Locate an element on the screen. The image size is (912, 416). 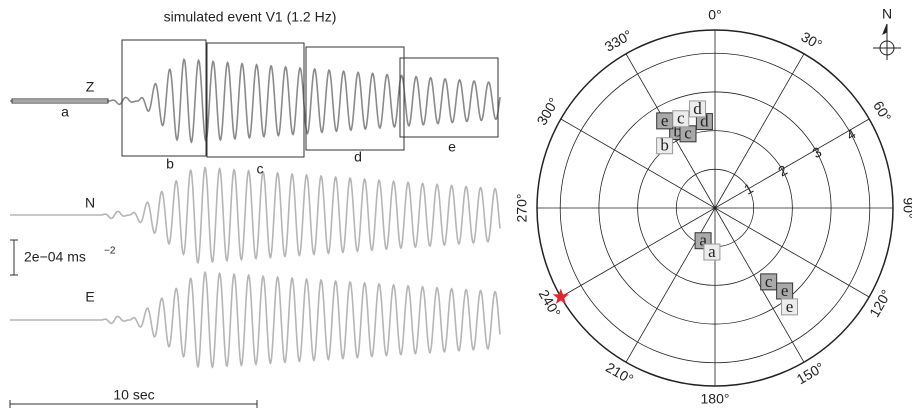
north-label: N is located at coordinates (887, 14).